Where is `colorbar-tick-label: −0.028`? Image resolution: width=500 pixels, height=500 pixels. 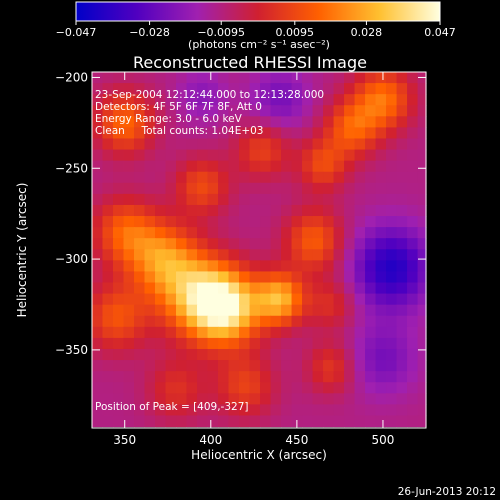 colorbar-tick-label: −0.028 is located at coordinates (149, 32).